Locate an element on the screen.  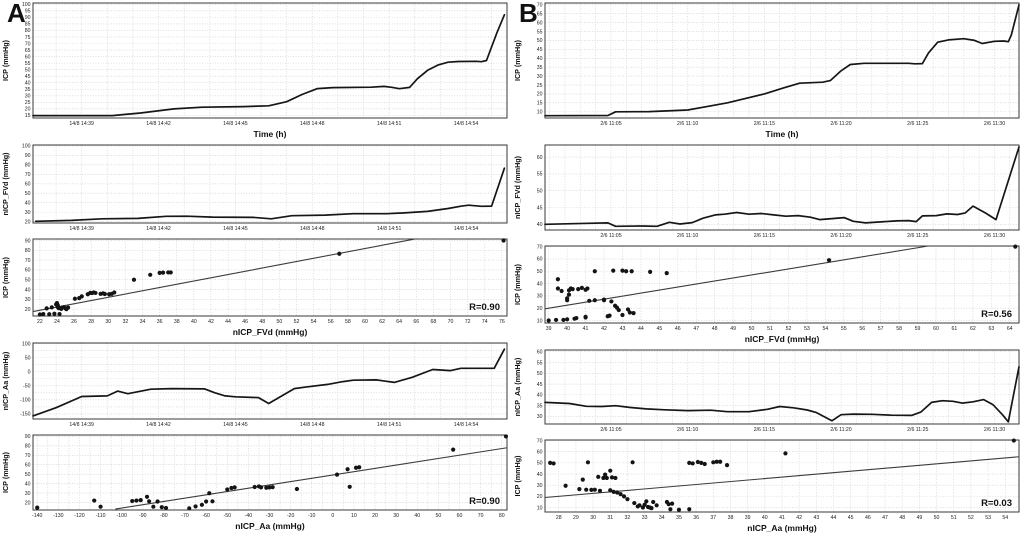
svg-text: 95 is located at coordinates (28, 12).